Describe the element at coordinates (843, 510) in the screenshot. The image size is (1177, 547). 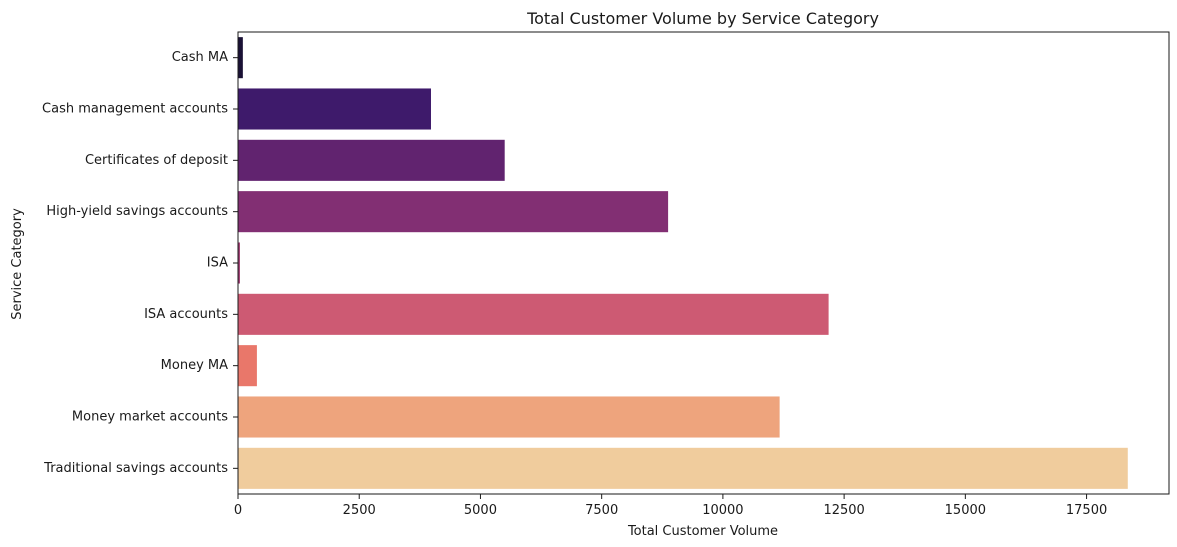
I see `x-tick-label: 12500` at that location.